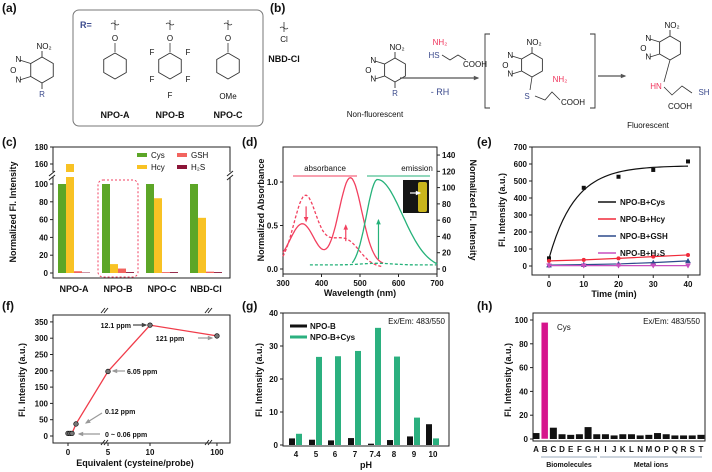  What do you see at coordinates (643, 219) in the screenshot?
I see `legend-label: NPO-B+Hcy` at bounding box center [643, 219].